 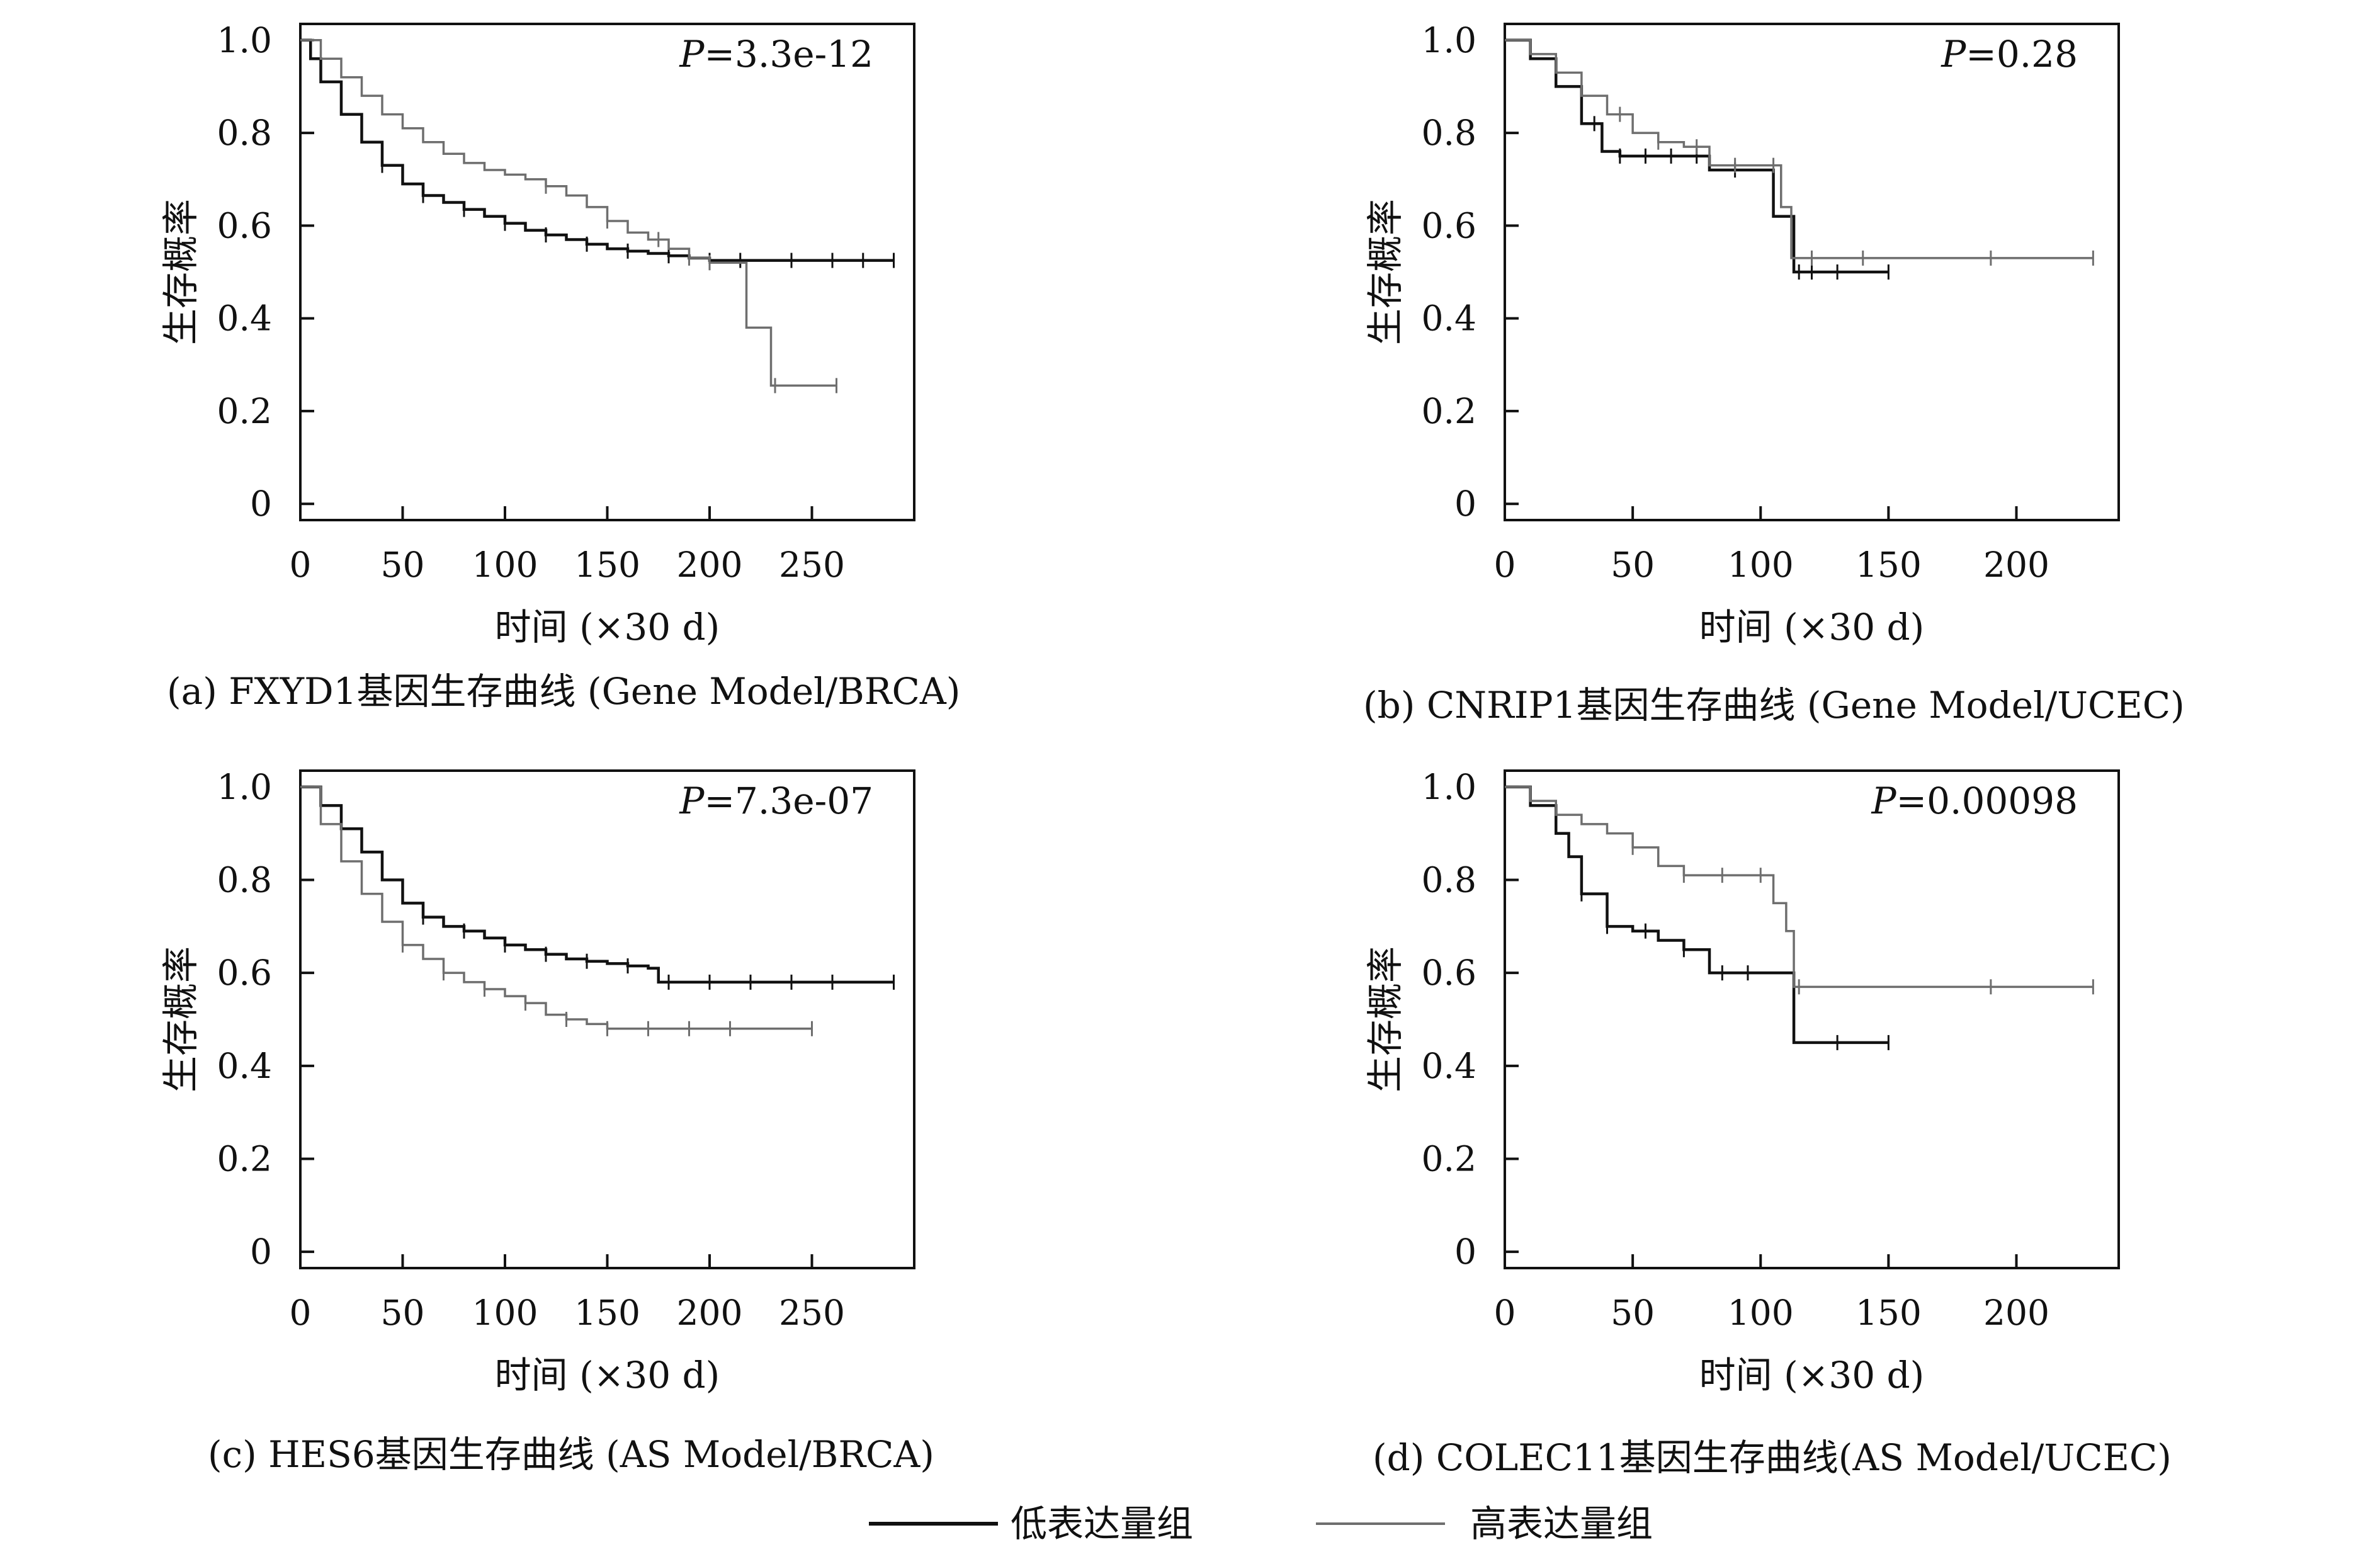 I want to click on chart-caption: (b) CNRIP1基因生存曲线 (Gene Model/UCEC), so click(x=1774, y=705).